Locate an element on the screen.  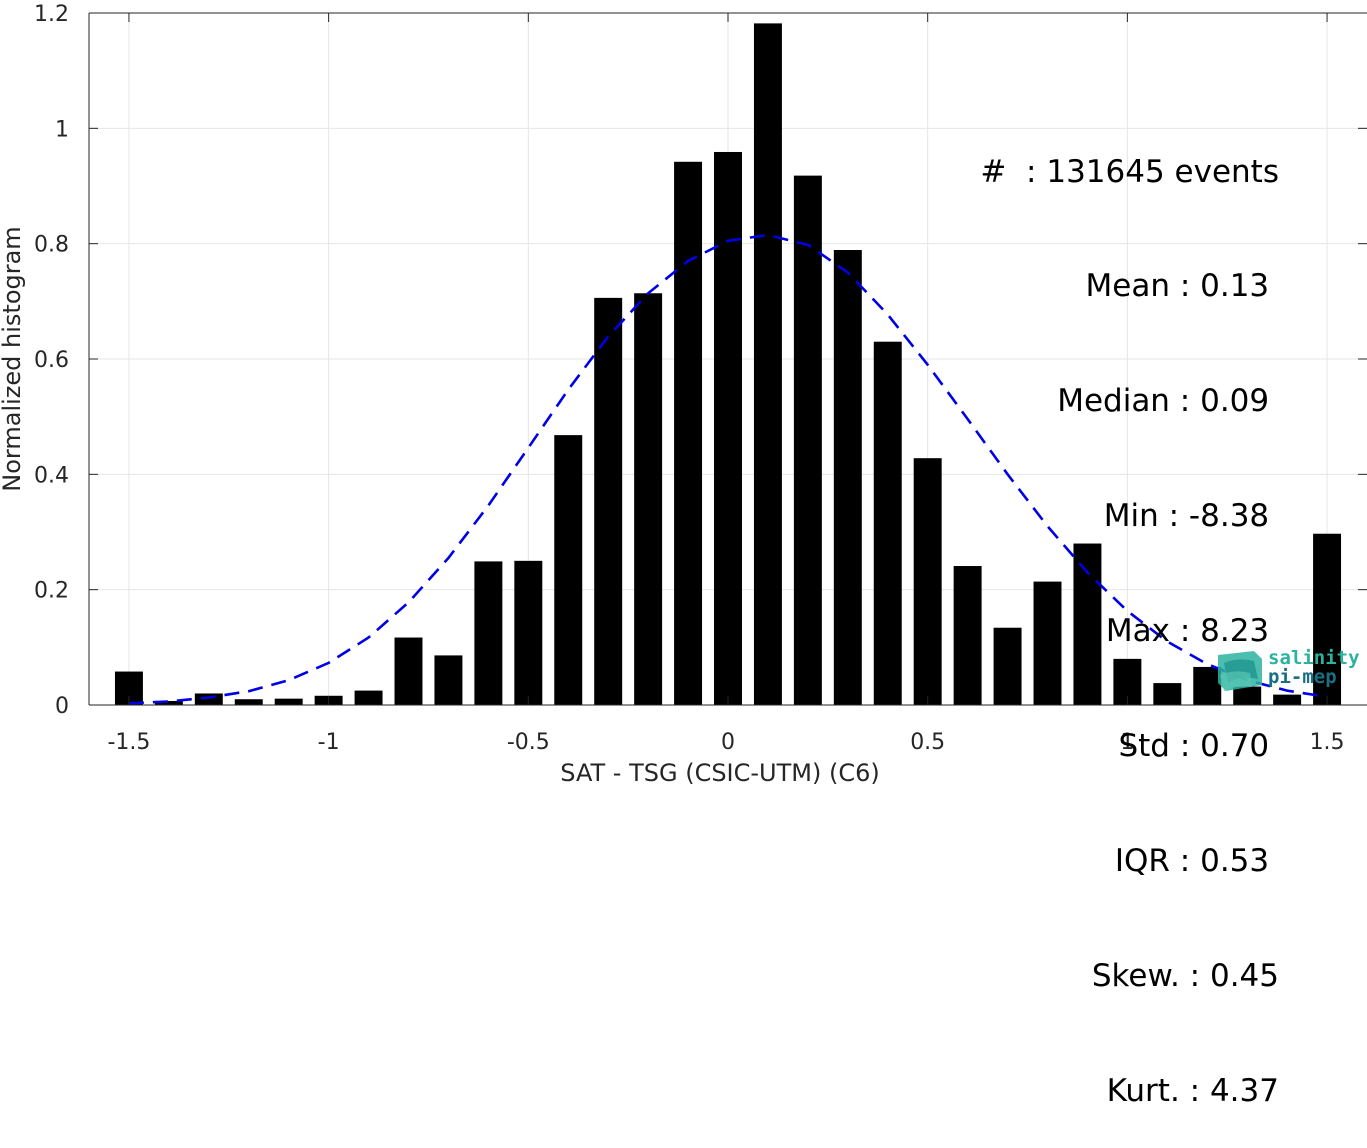
stat-mean: Mean : 0.13 is located at coordinates (1182, 286).